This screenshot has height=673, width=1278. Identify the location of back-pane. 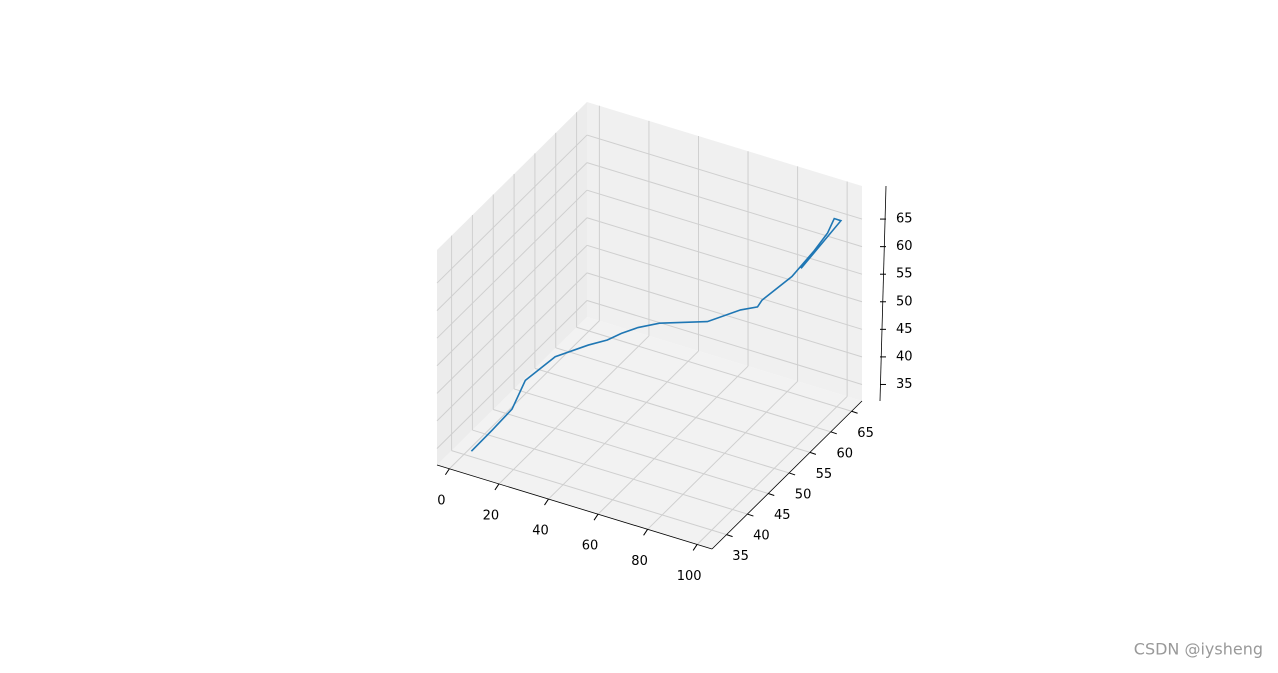
(724, 251).